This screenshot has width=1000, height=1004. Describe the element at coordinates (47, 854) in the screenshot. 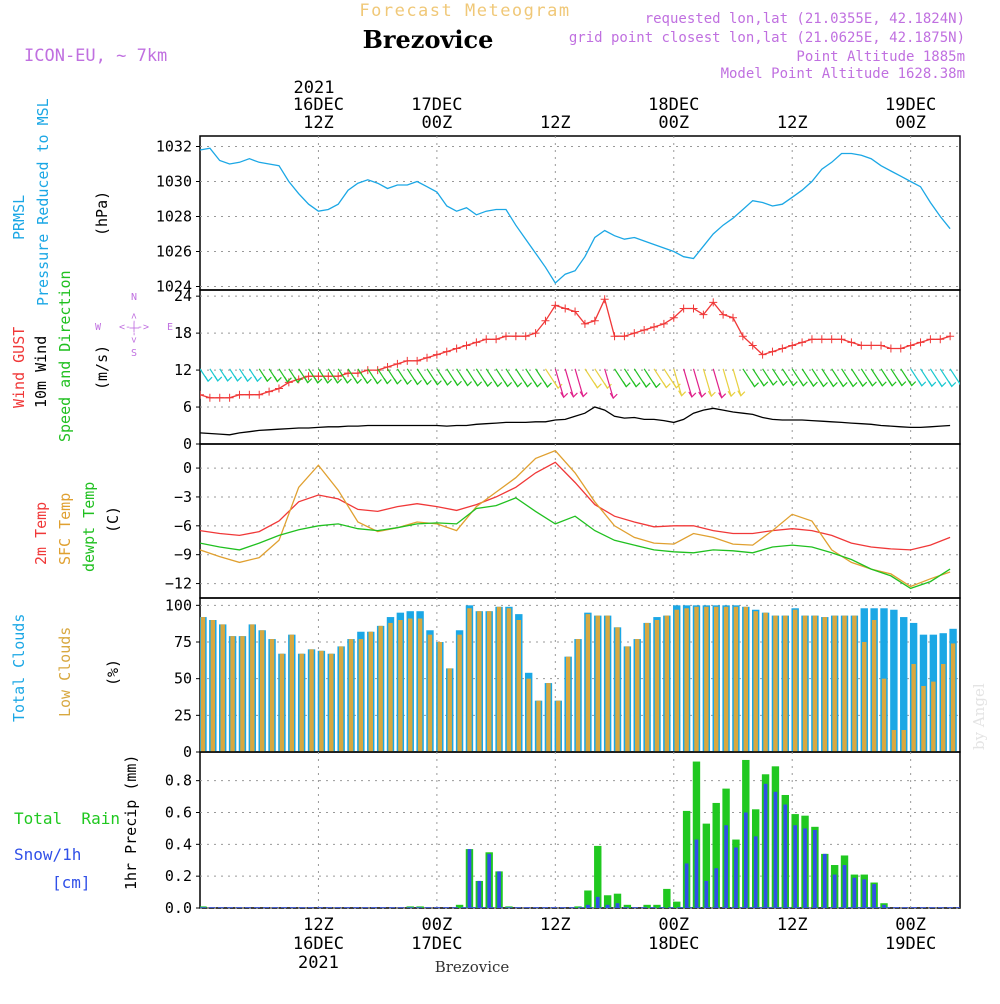

I see `snow-label: Snow/1h` at that location.